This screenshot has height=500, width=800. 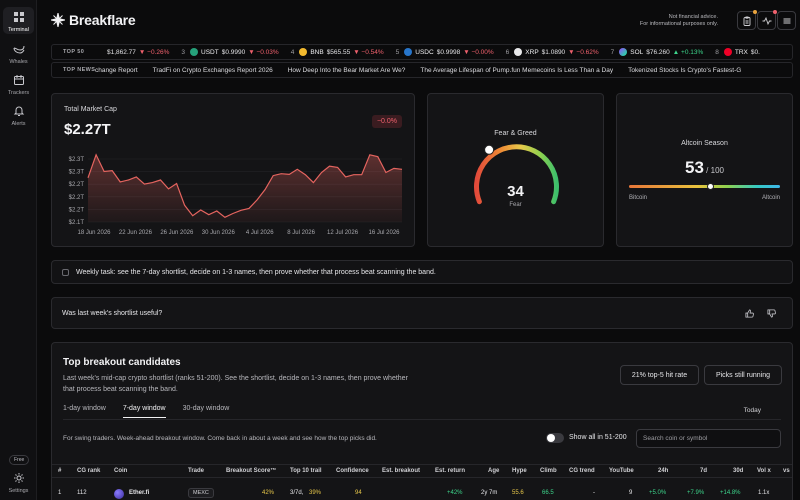 I want to click on activity-button, so click(x=767, y=20).